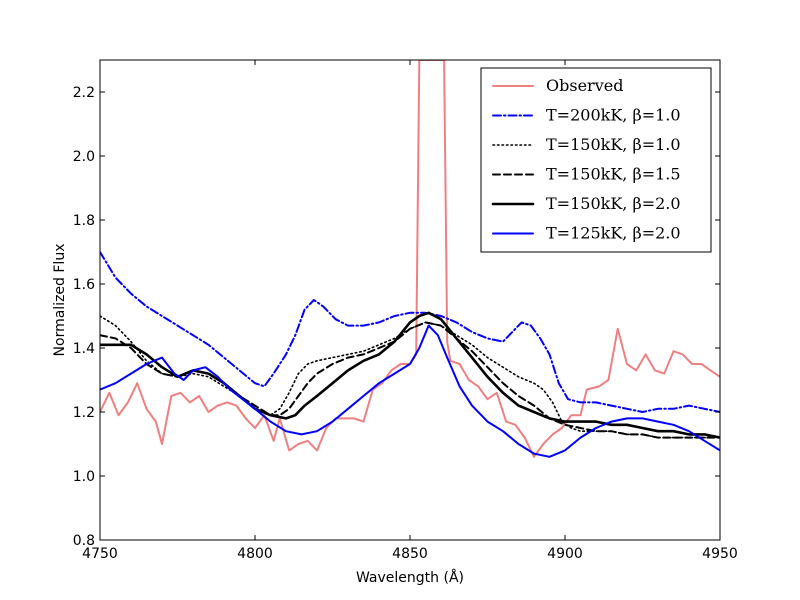  What do you see at coordinates (613, 203) in the screenshot?
I see `legend-label-4: T=150kK, β=2.0` at bounding box center [613, 203].